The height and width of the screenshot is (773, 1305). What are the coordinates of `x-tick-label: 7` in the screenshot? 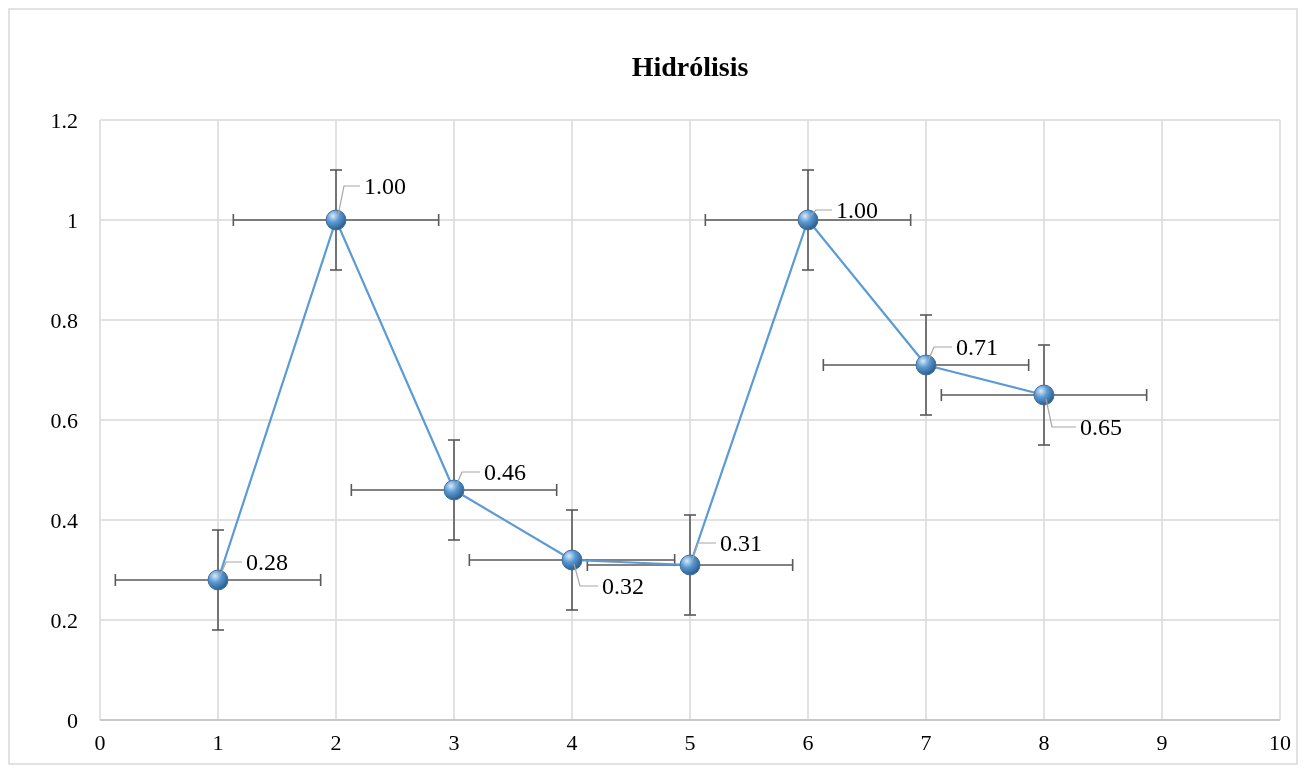 It's located at (926, 742).